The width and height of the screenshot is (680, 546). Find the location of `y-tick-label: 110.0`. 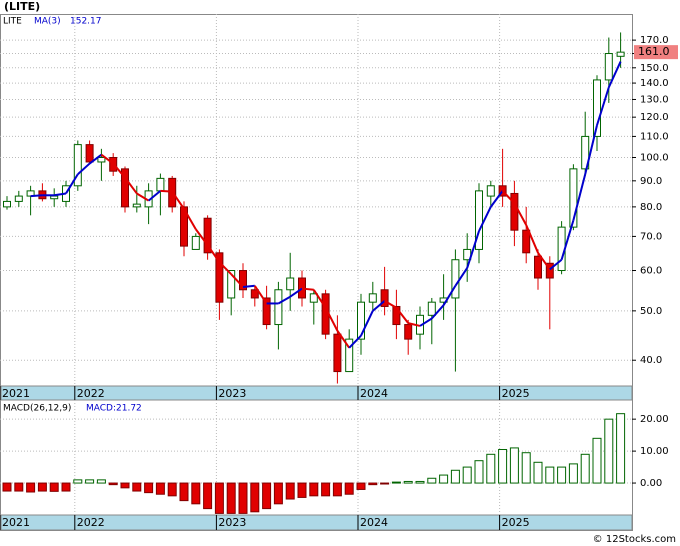

y-tick-label: 110.0 is located at coordinates (654, 136).